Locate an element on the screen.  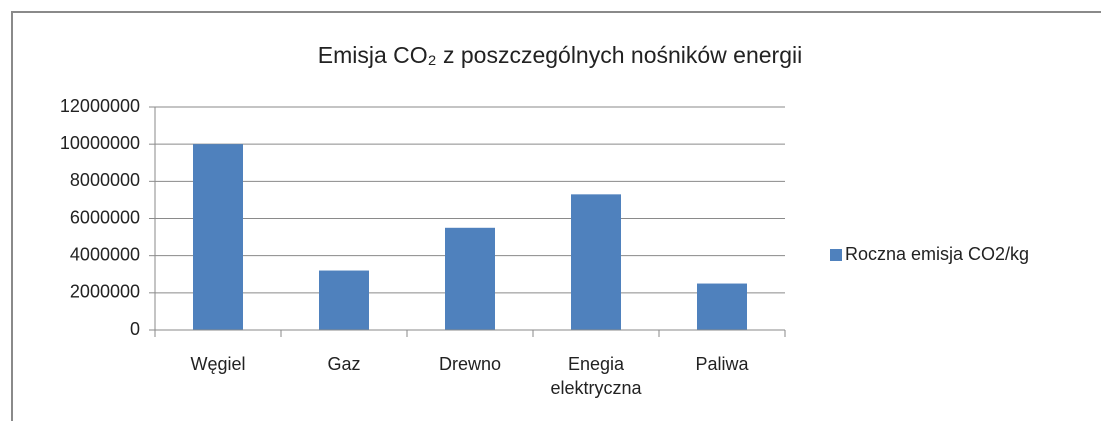
y-tick-label: 6000000 is located at coordinates (105, 217).